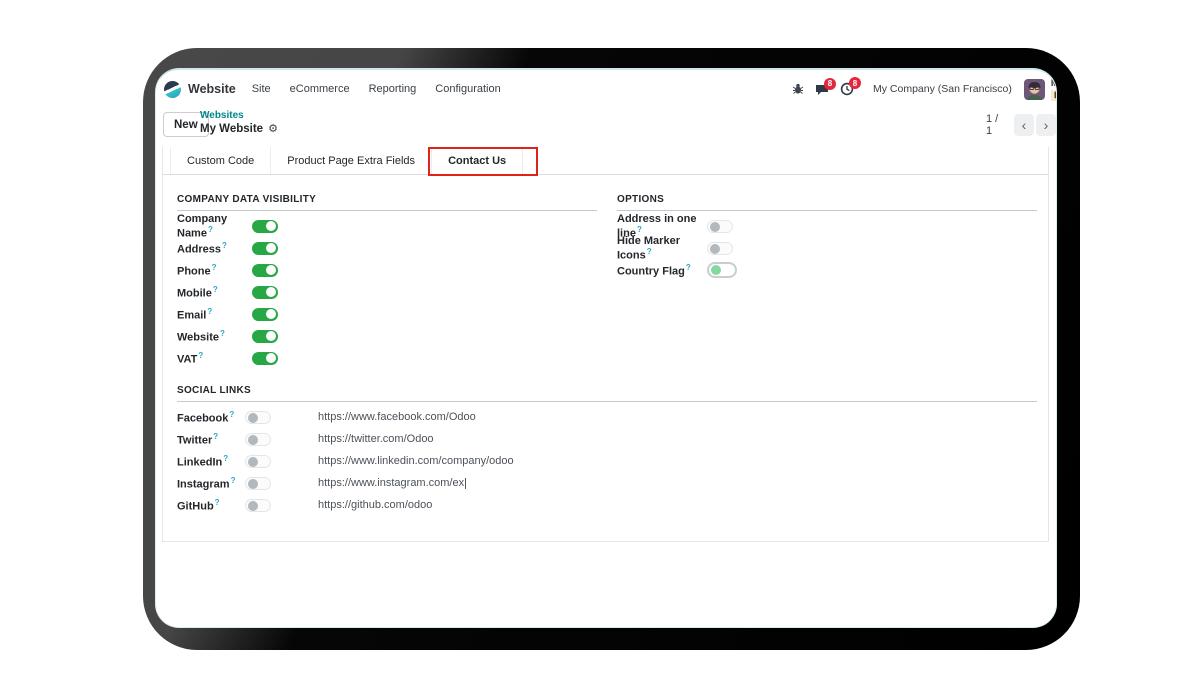 The height and width of the screenshot is (697, 1200). I want to click on field-label: Address, so click(199, 249).